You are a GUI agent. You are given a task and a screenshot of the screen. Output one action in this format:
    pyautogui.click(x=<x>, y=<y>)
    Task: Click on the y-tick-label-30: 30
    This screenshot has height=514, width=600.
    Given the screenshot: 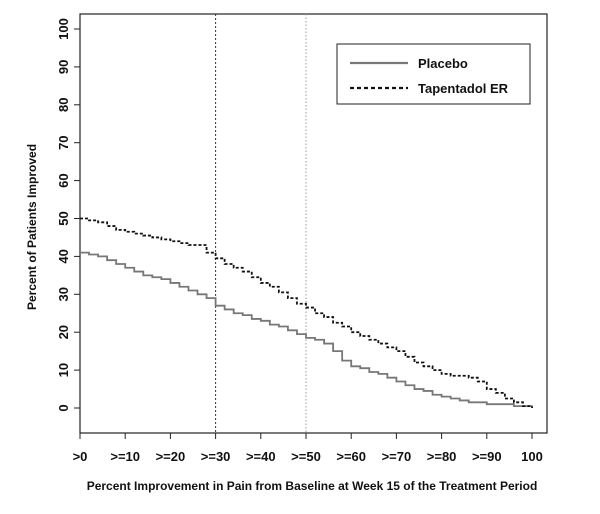 What is the action you would take?
    pyautogui.click(x=63, y=294)
    